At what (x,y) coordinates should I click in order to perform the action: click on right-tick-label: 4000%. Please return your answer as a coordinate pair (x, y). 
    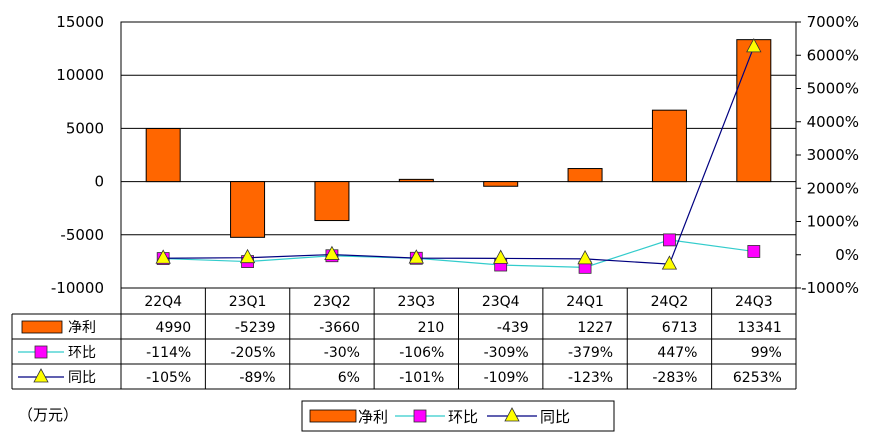
    Looking at the image, I should click on (833, 122).